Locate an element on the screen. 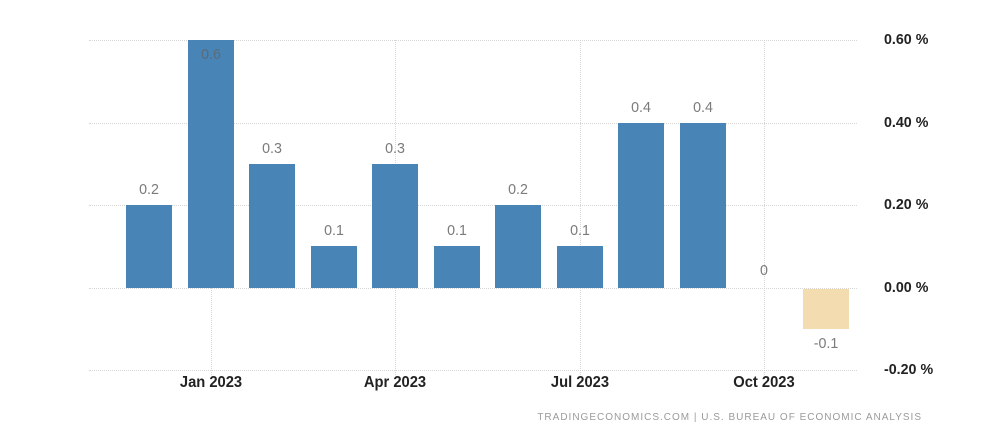  bar-value-label: 0 is located at coordinates (764, 270).